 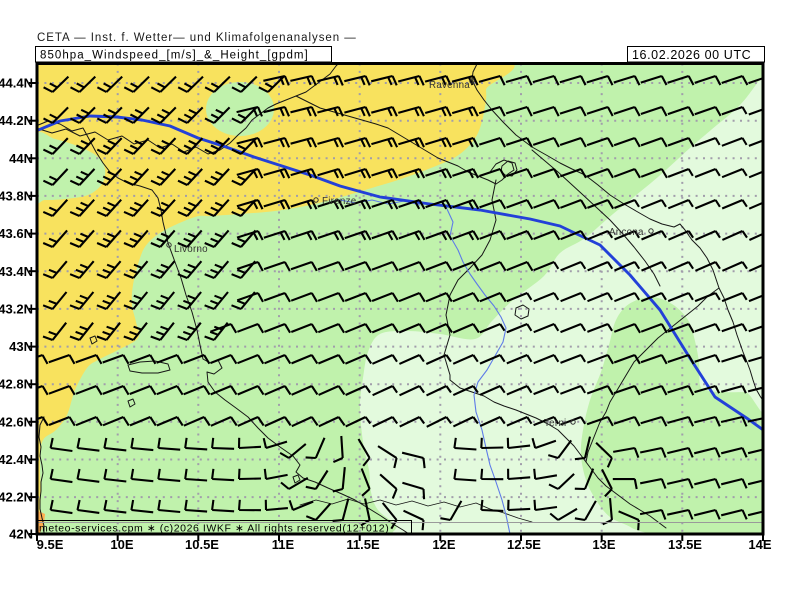 I want to click on svg-text: 14E, so click(x=759, y=544).